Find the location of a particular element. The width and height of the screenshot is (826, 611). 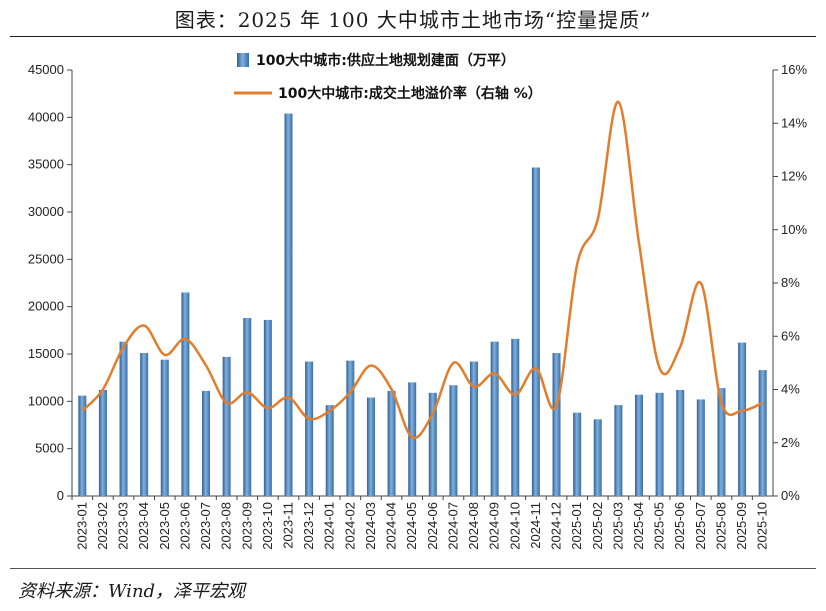

source-divider is located at coordinates (413, 568).